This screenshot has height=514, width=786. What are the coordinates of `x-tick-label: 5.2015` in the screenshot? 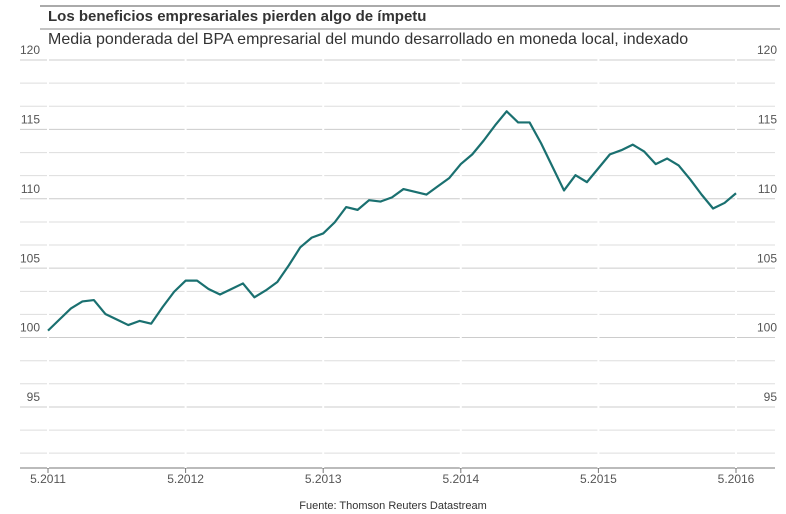 It's located at (598, 479).